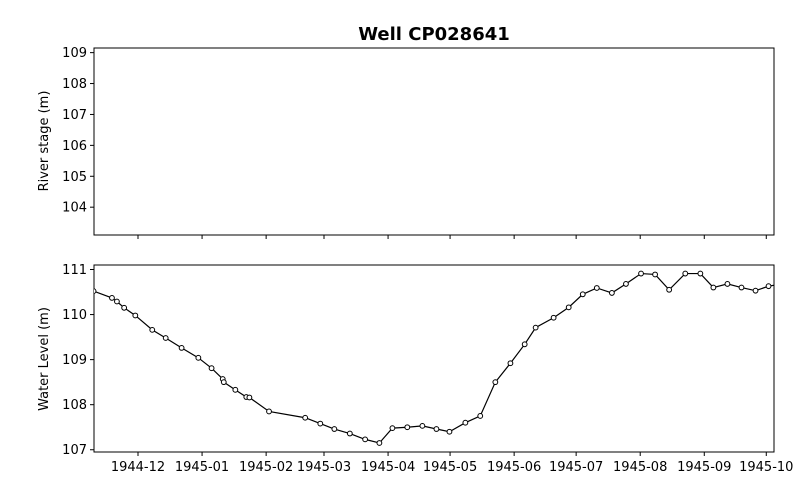 The height and width of the screenshot is (500, 800). What do you see at coordinates (74, 208) in the screenshot?
I see `river-stage-y-tick-label: 104` at bounding box center [74, 208].